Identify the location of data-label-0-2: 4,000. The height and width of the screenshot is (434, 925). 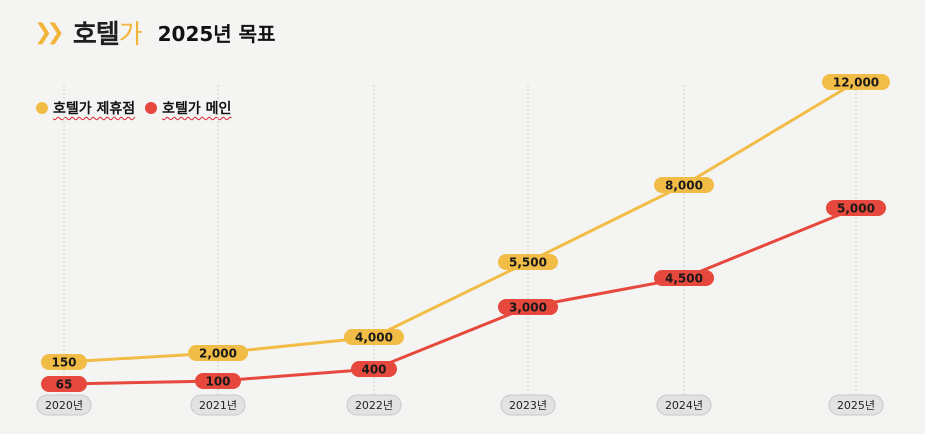
(374, 338).